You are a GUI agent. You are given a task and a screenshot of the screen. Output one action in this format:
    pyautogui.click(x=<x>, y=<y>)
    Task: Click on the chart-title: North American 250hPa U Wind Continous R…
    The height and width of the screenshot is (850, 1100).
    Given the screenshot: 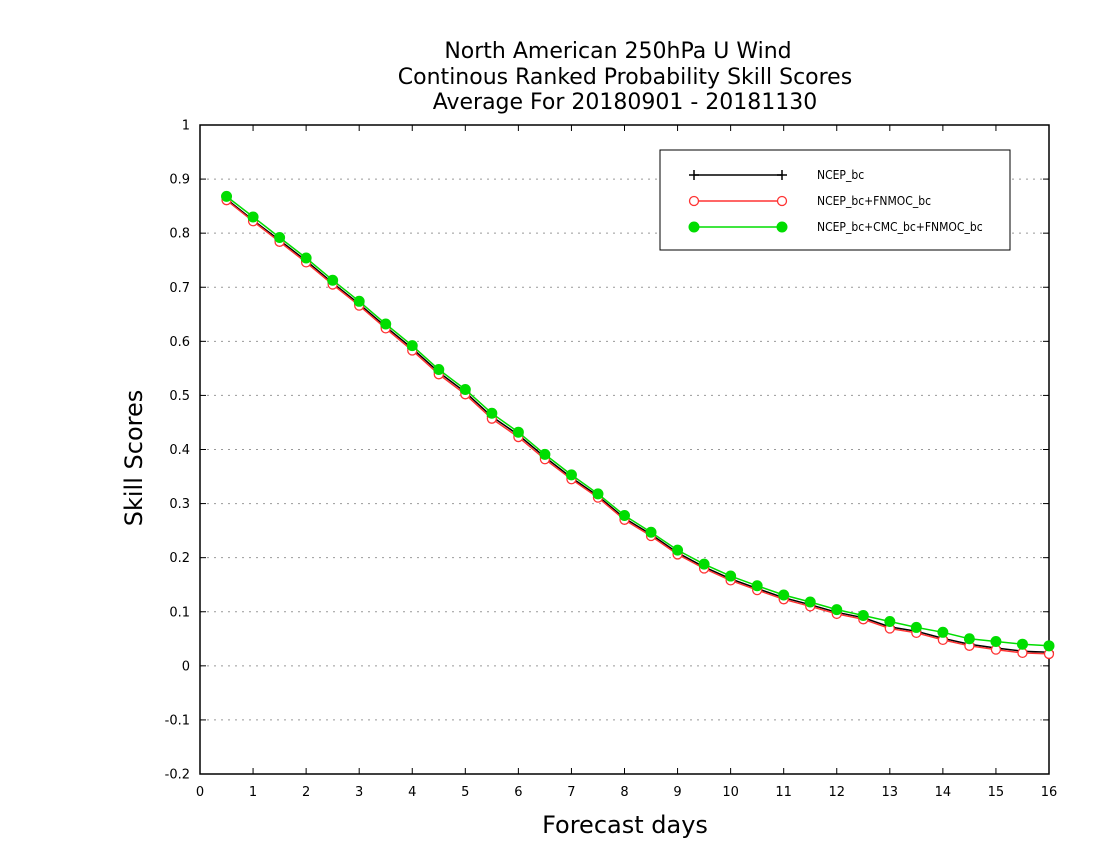 What is the action you would take?
    pyautogui.click(x=625, y=77)
    